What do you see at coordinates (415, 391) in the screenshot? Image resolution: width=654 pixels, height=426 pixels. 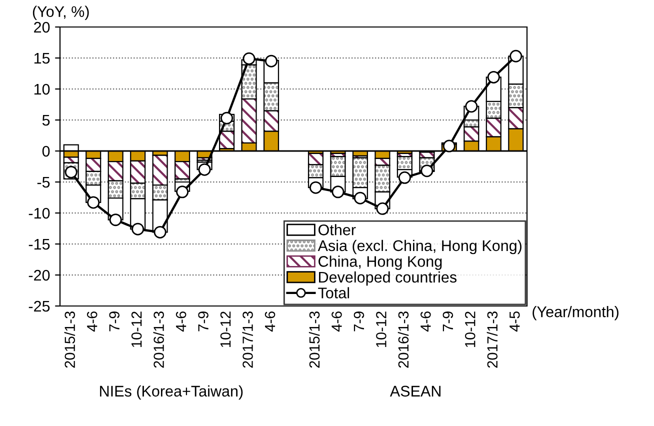 I see `text: ASEAN` at bounding box center [415, 391].